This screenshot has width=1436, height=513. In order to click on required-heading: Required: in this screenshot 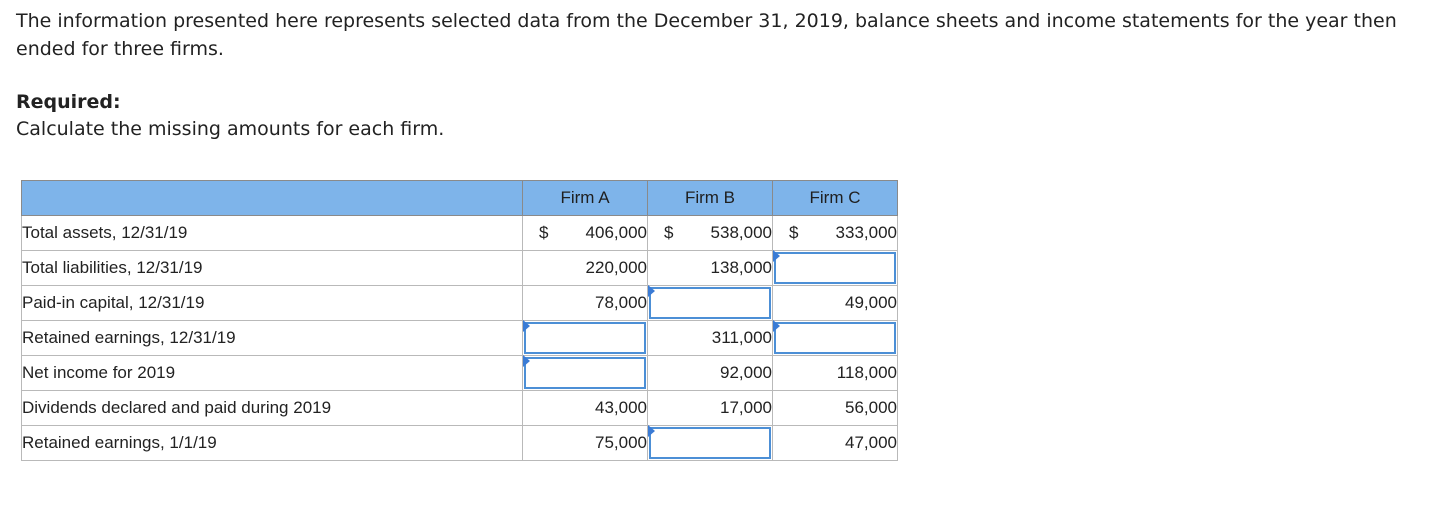, I will do `click(68, 102)`.